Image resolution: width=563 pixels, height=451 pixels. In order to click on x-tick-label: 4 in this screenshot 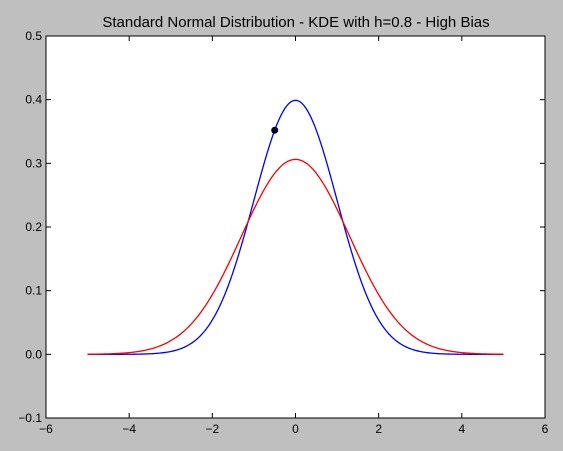, I will do `click(461, 429)`.